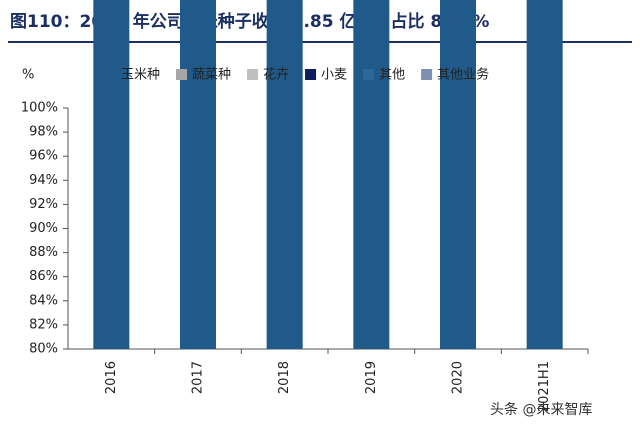 This screenshot has width=640, height=433. What do you see at coordinates (111, 377) in the screenshot?
I see `x-tick-label: 2016` at bounding box center [111, 377].